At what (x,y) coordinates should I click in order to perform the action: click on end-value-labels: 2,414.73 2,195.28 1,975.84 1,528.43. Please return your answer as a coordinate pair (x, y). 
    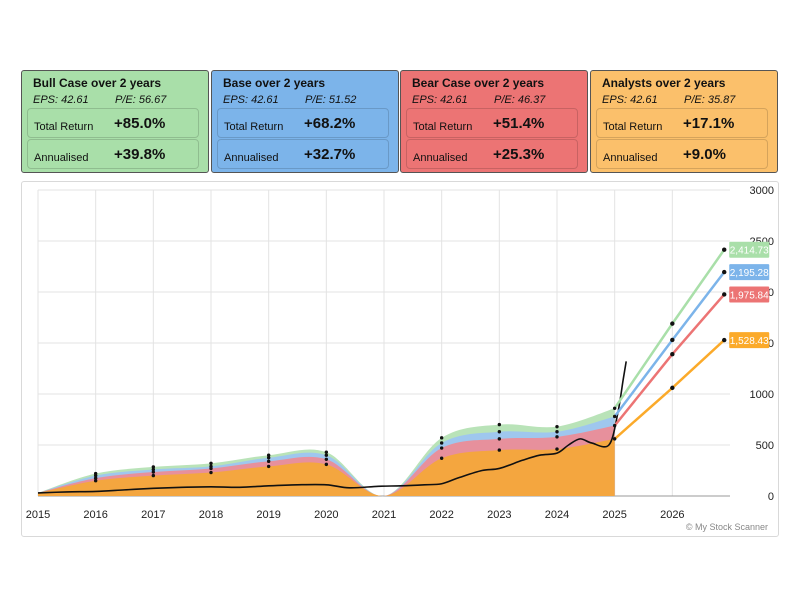
    Looking at the image, I should click on (749, 295).